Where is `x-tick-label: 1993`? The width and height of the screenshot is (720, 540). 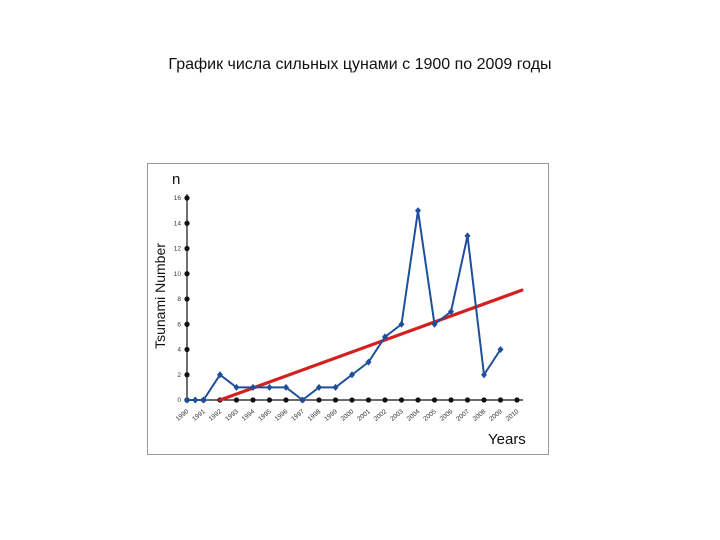
x-tick-label: 1993 is located at coordinates (232, 415).